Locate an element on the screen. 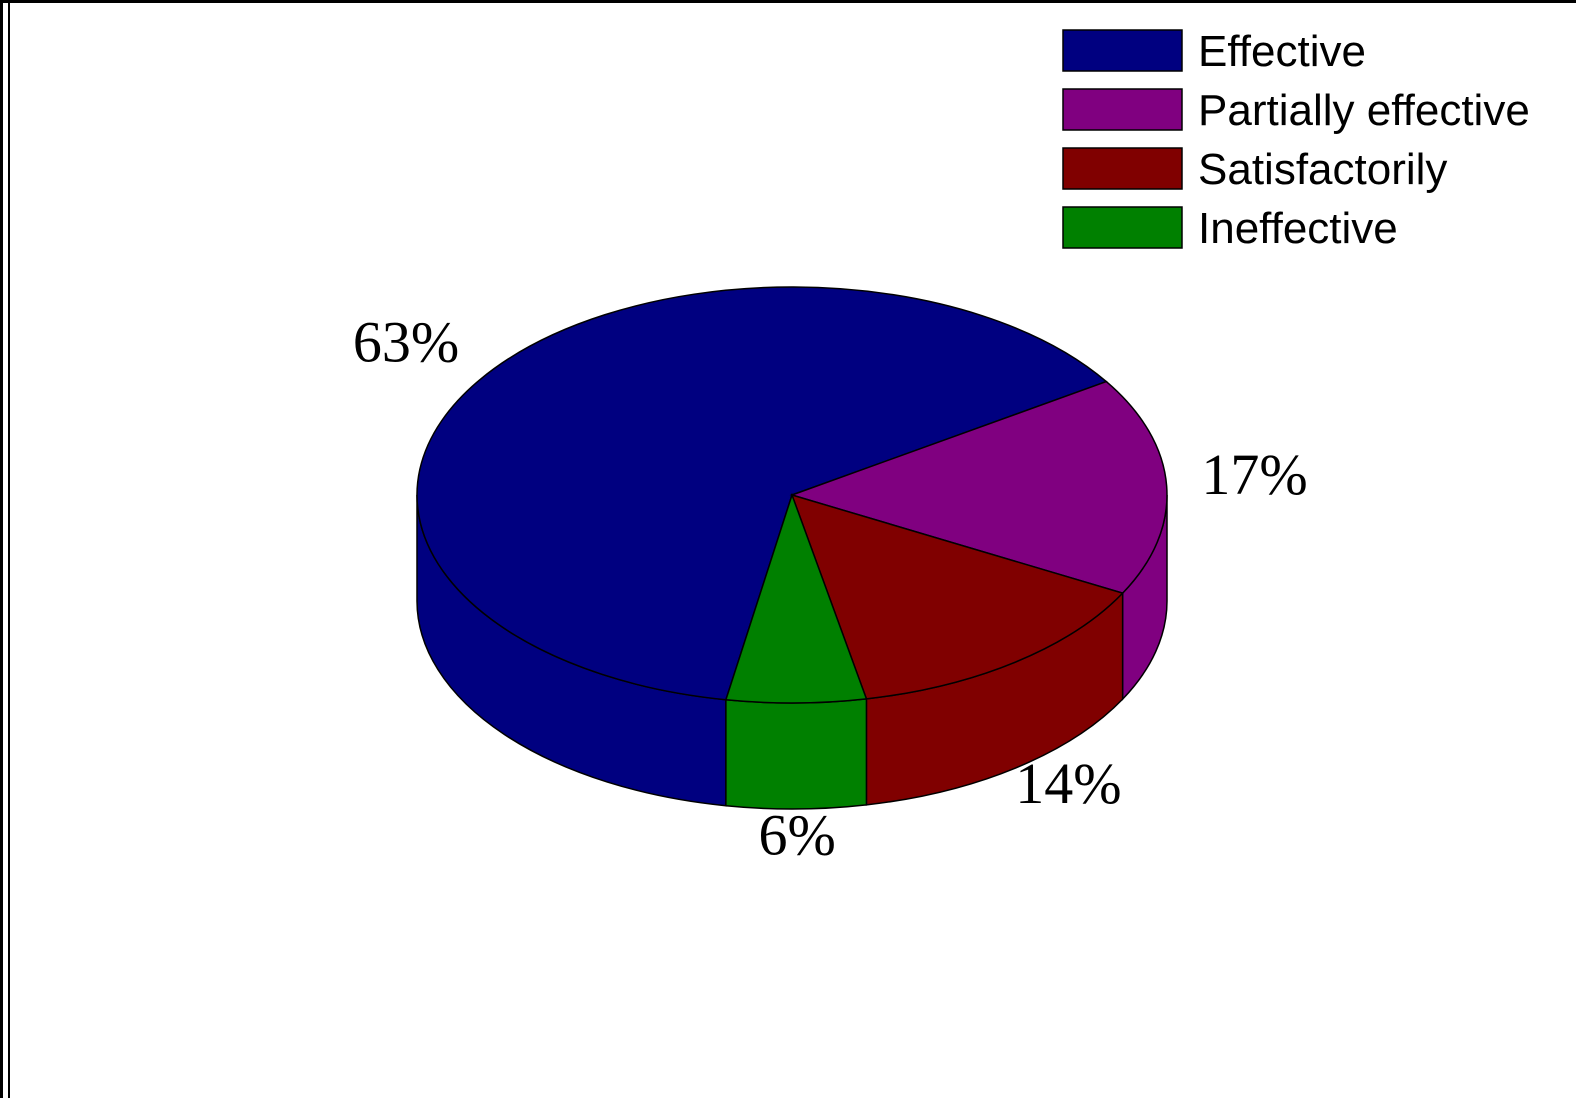 This screenshot has height=1098, width=1576. pie-label-effective: 63% is located at coordinates (406, 341).